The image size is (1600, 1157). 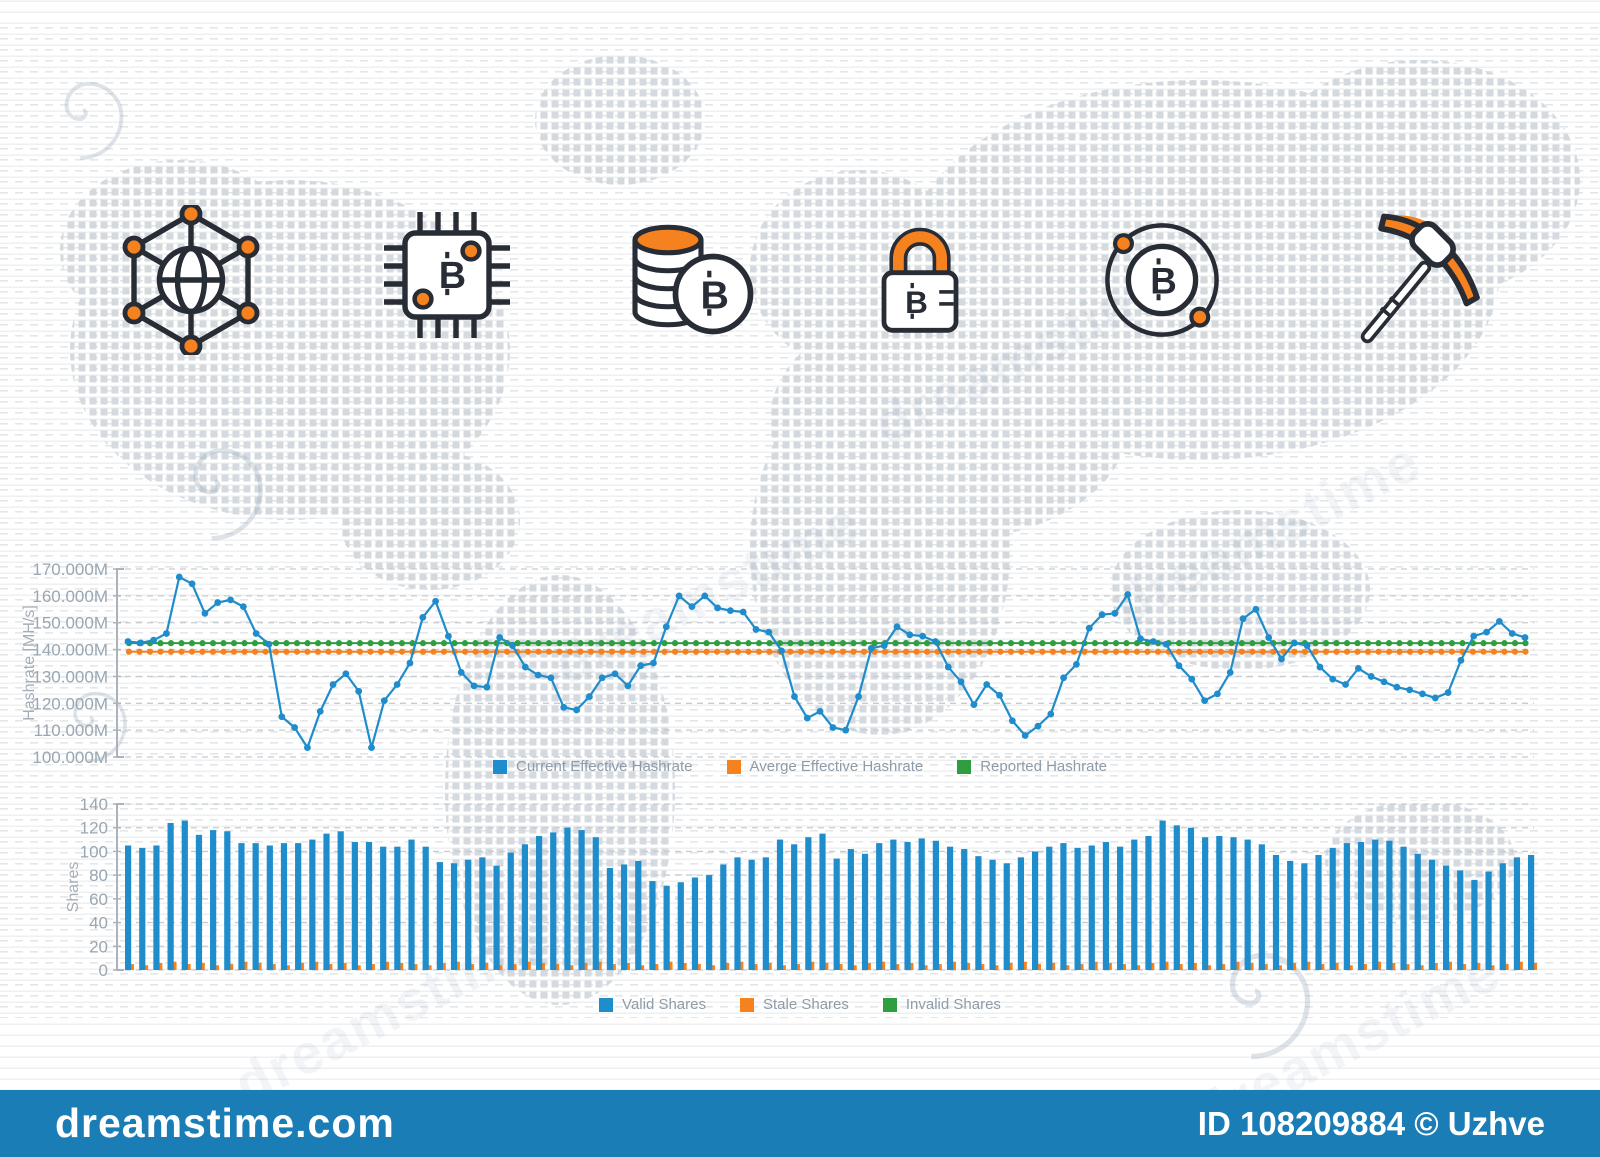 What do you see at coordinates (70, 703) in the screenshot?
I see `svg-text: 120.000M` at bounding box center [70, 703].